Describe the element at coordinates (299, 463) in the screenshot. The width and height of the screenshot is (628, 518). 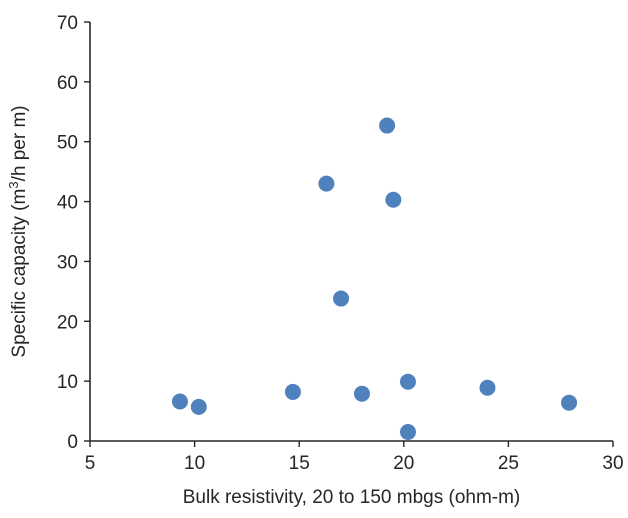
I see `x-tick-label: 15` at that location.